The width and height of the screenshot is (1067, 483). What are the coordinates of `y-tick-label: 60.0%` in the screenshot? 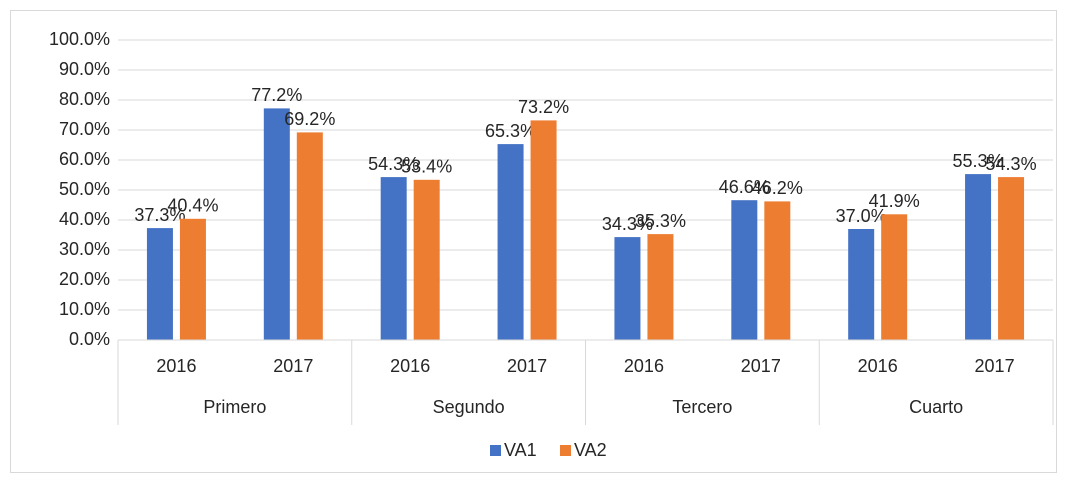 It's located at (84, 159).